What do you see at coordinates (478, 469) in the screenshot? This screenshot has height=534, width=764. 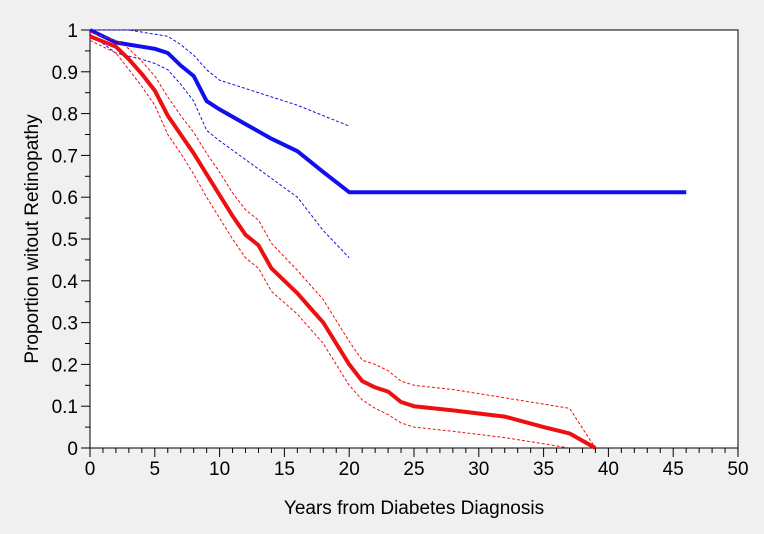 I see `x-tick-label: 30` at bounding box center [478, 469].